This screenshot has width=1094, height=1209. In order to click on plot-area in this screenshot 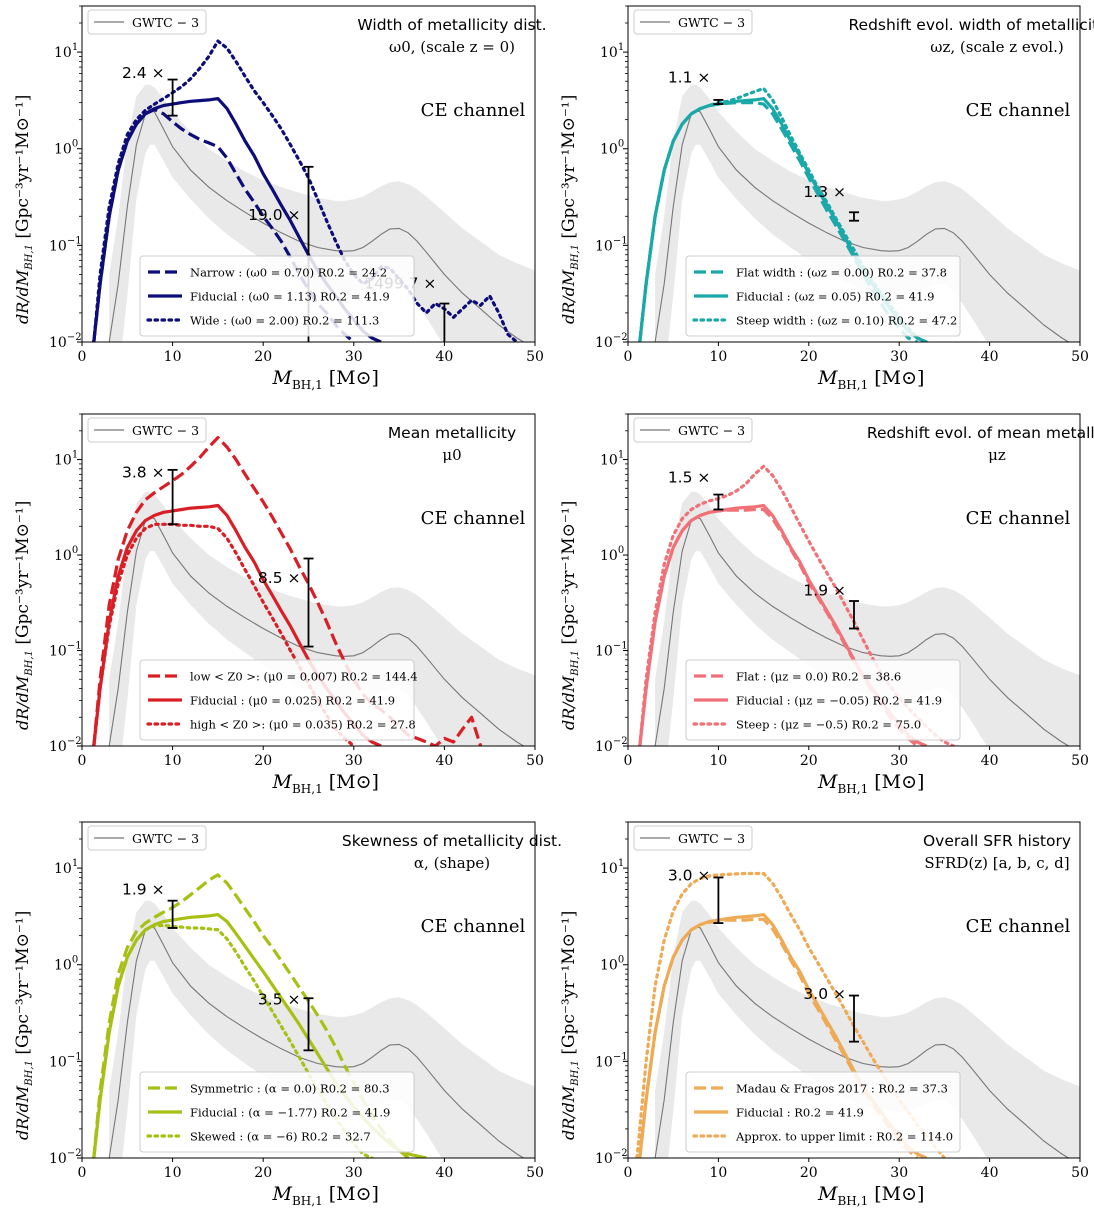, I will do `click(313, 591)`.